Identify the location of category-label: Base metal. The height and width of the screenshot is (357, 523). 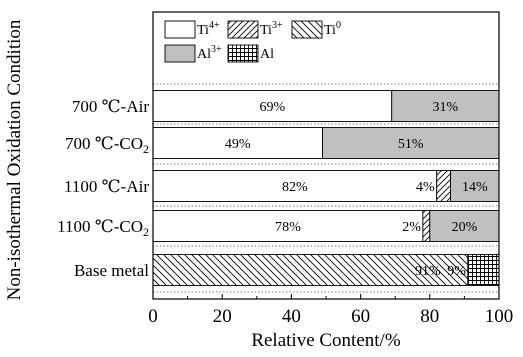
(111, 270).